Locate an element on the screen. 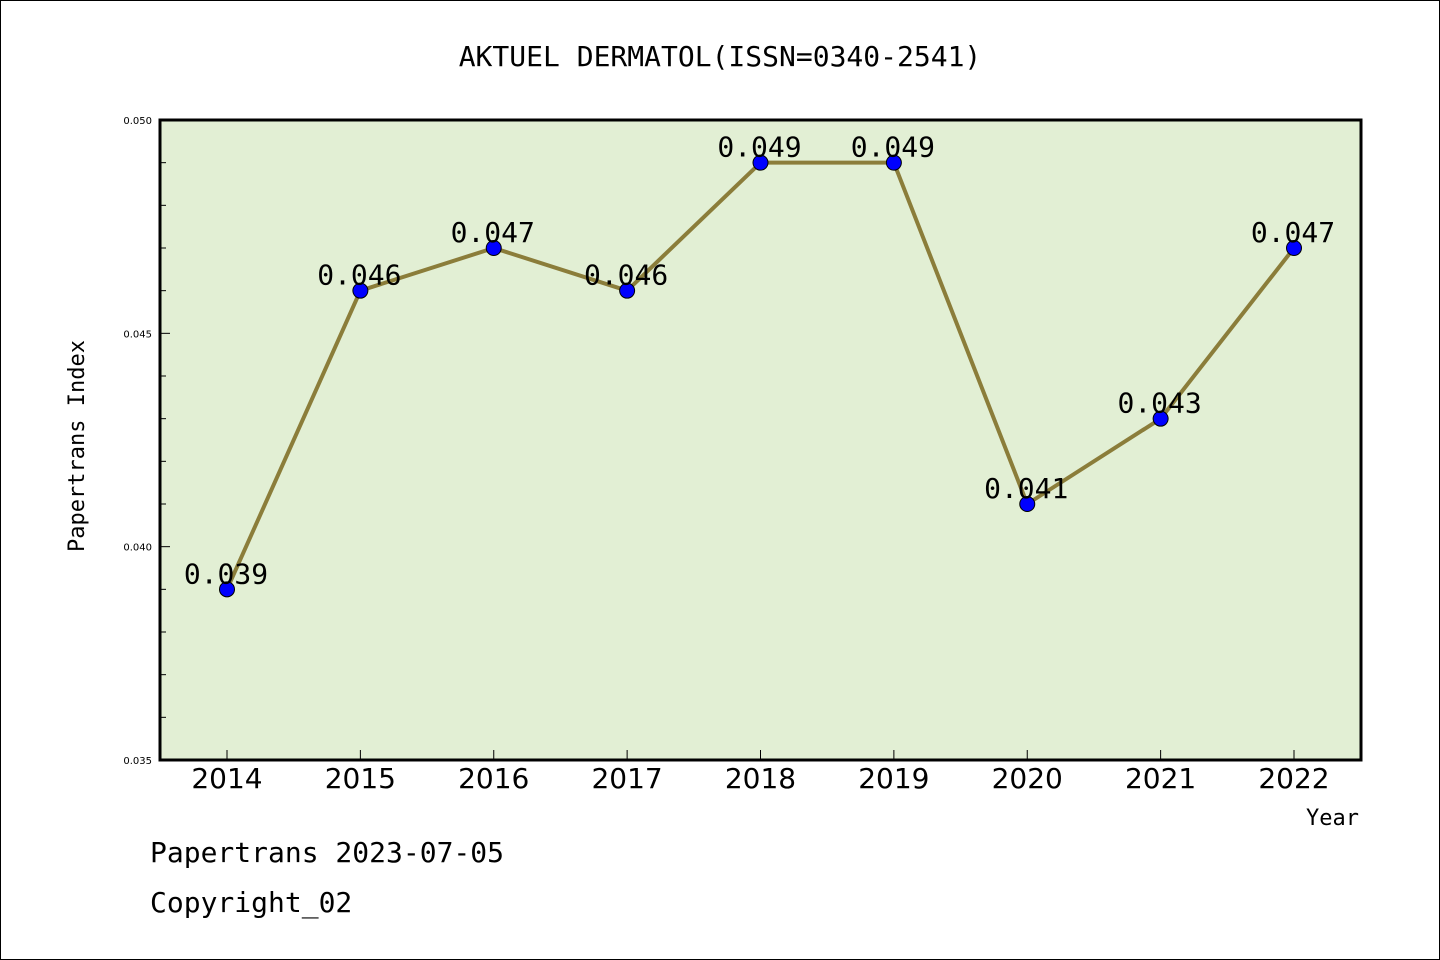 This screenshot has width=1440, height=960. x-axis: 2014 2015 2016 2017 2018 2019 2020 2021 2022 is located at coordinates (760, 772).